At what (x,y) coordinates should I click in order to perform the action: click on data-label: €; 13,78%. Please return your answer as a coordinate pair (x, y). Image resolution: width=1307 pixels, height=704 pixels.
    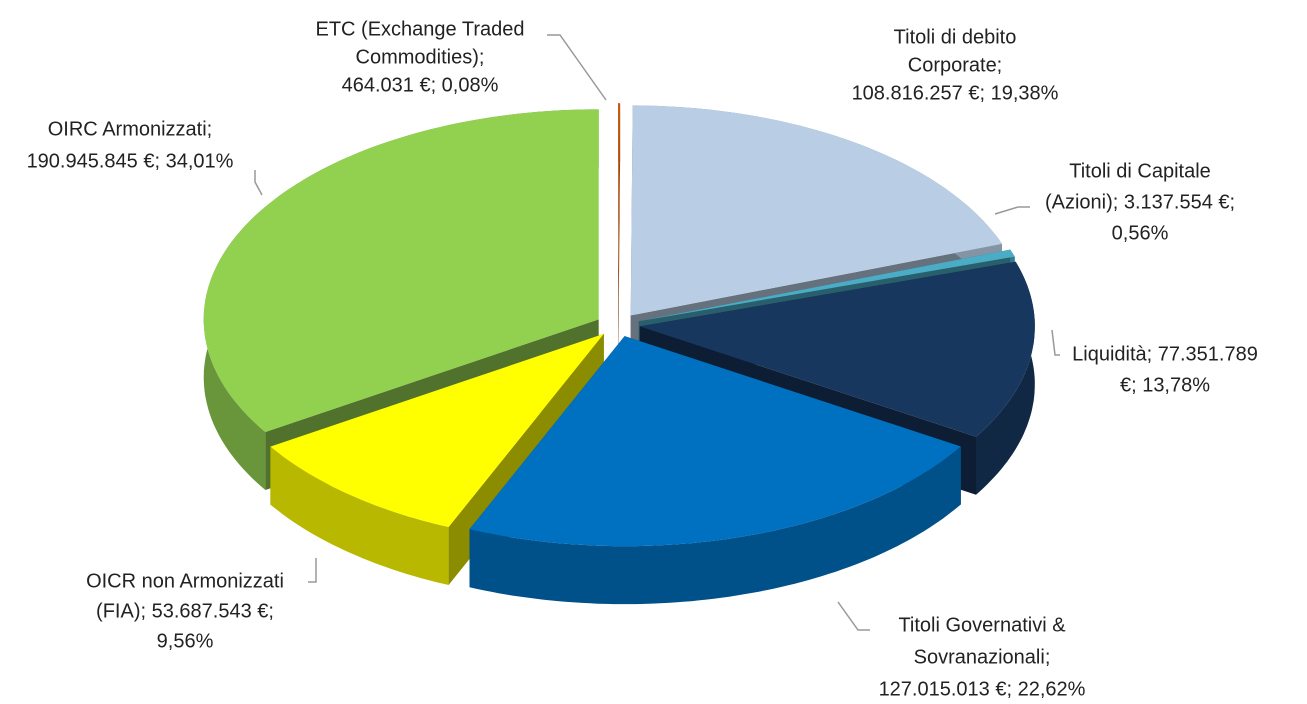
    Looking at the image, I should click on (1165, 385).